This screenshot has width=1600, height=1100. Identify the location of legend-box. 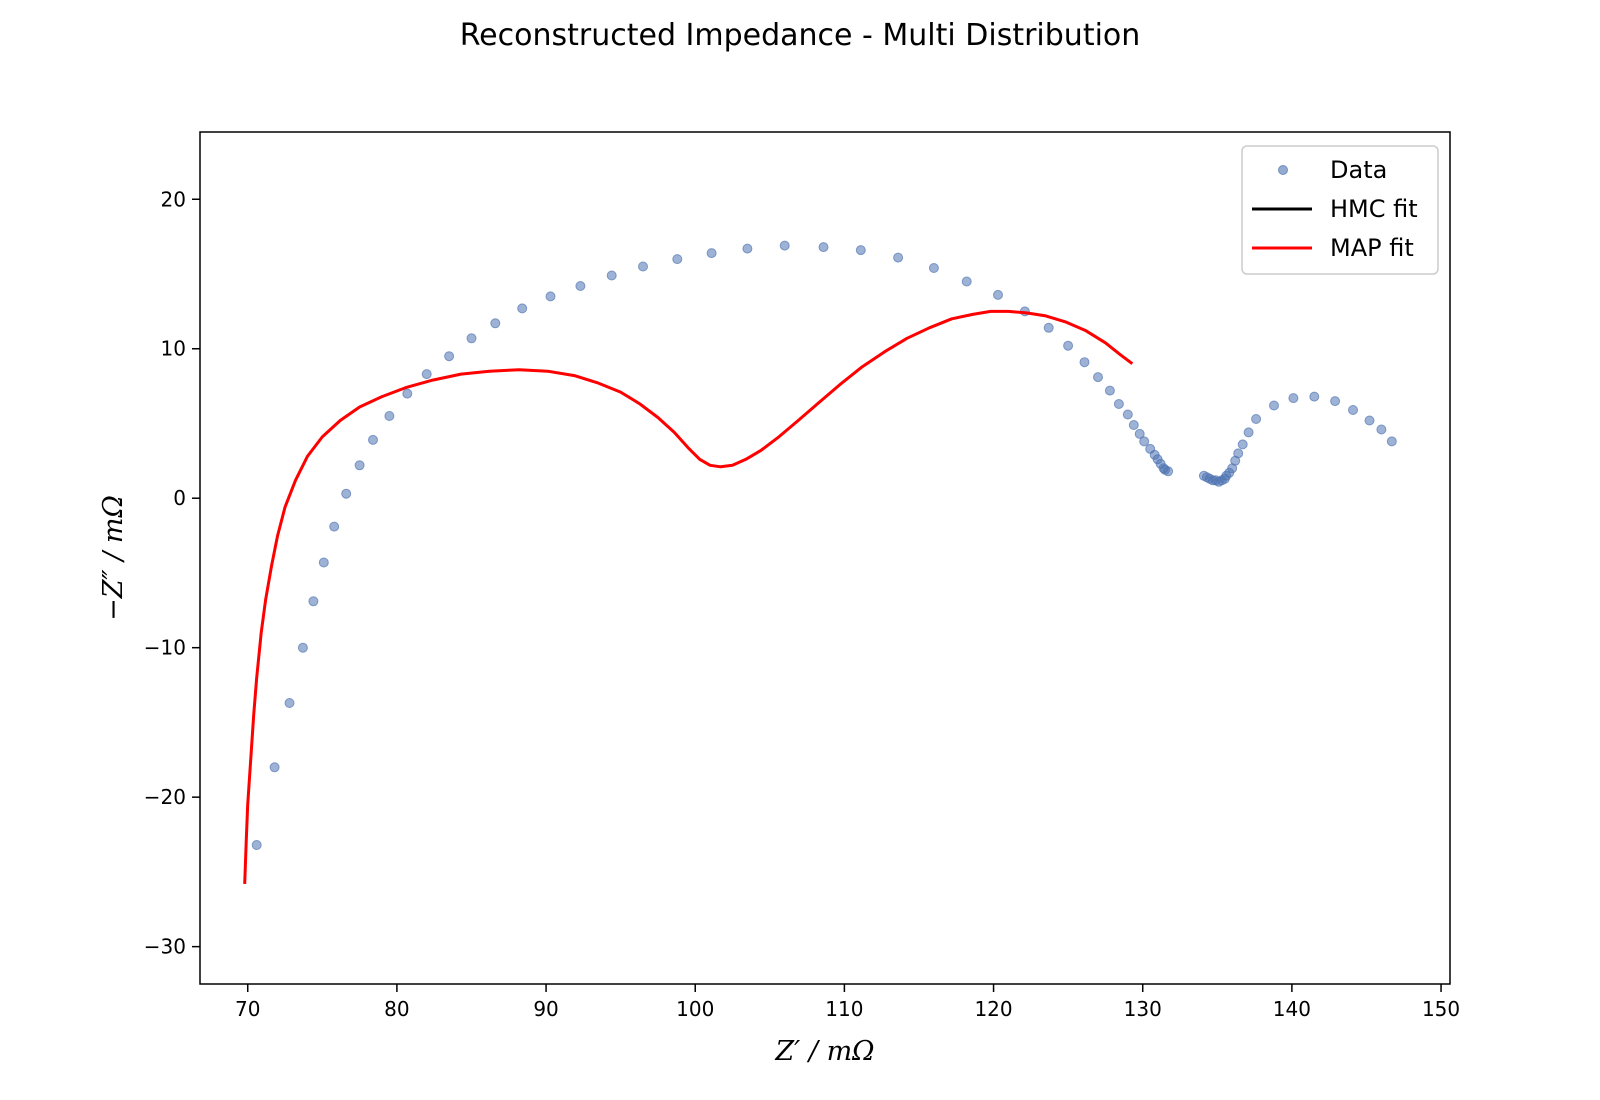
(1340, 210).